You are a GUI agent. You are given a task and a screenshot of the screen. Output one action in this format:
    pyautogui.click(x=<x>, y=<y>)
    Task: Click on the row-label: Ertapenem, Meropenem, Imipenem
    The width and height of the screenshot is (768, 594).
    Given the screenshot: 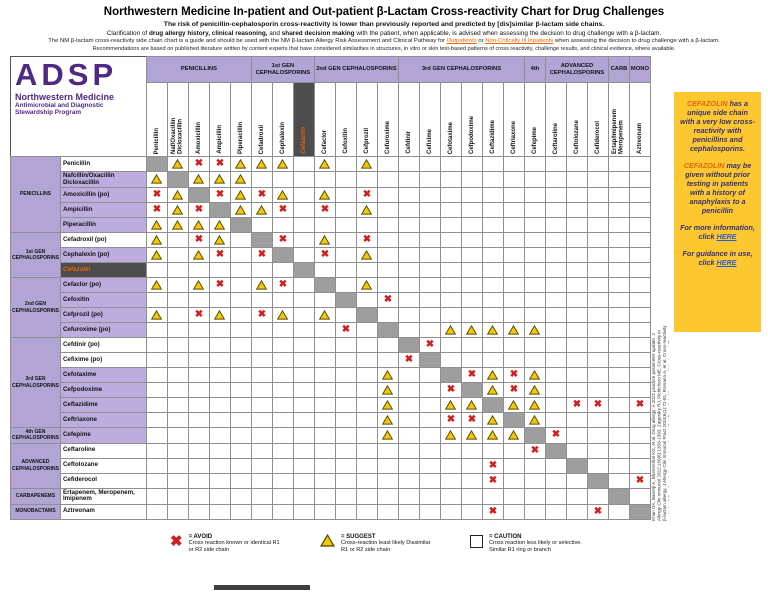 What is the action you would take?
    pyautogui.click(x=103, y=496)
    